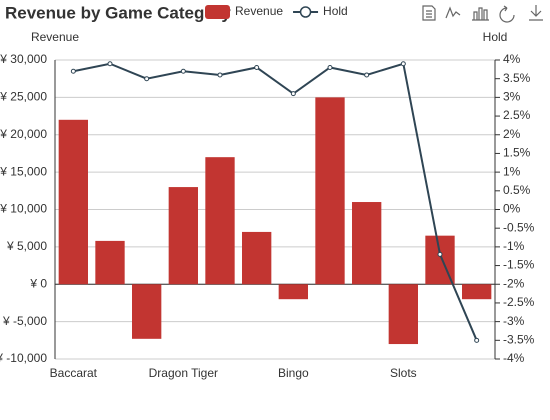  Describe the element at coordinates (514, 283) in the screenshot. I see `y2-tick-label: -2%` at that location.